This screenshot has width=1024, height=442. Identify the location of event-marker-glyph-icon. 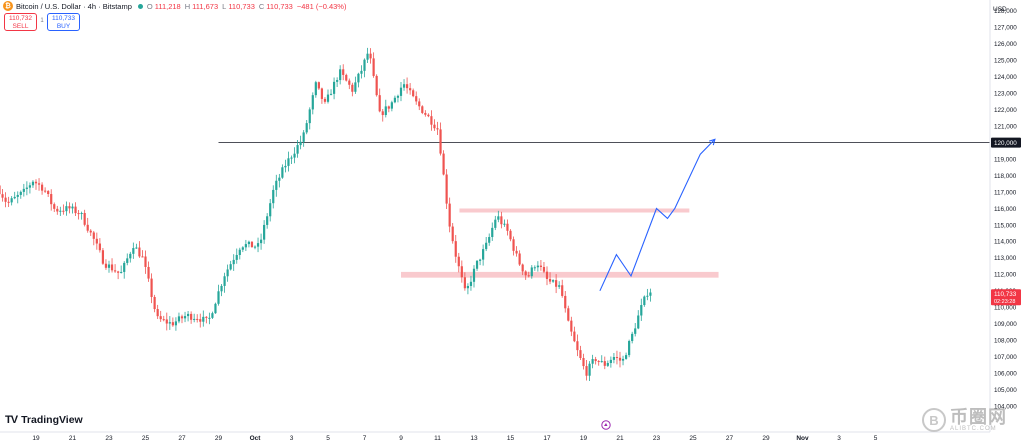
(606, 424).